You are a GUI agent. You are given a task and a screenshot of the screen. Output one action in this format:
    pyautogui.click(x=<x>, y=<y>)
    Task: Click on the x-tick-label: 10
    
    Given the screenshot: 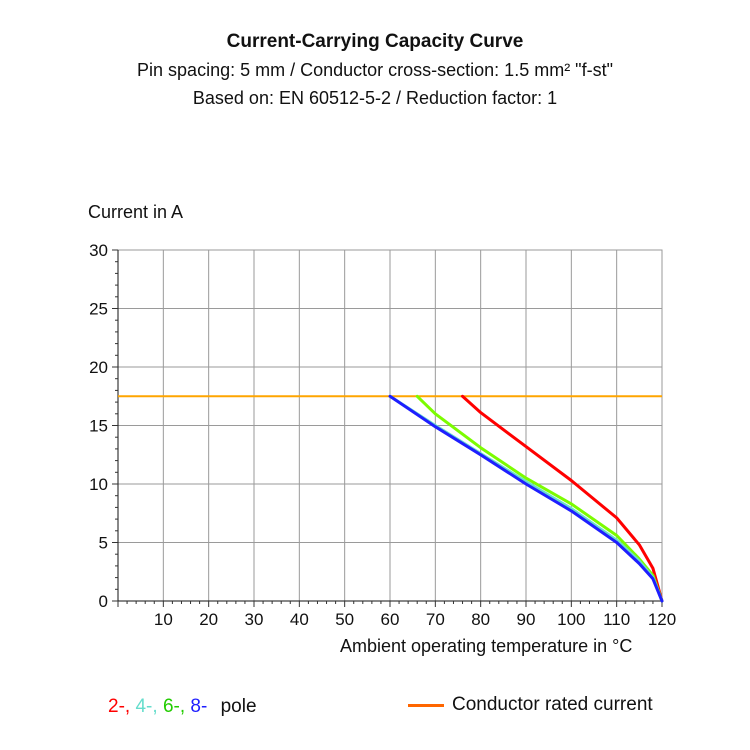 What is the action you would take?
    pyautogui.click(x=163, y=619)
    